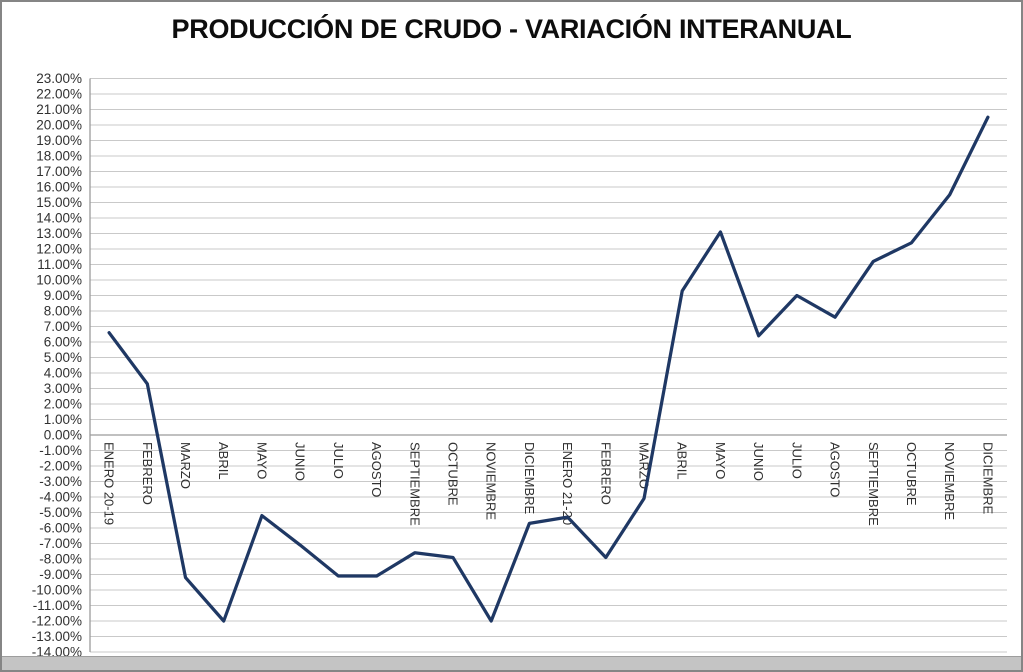 The width and height of the screenshot is (1023, 672). I want to click on y-axis-tick-label: -8.00%, so click(60, 559).